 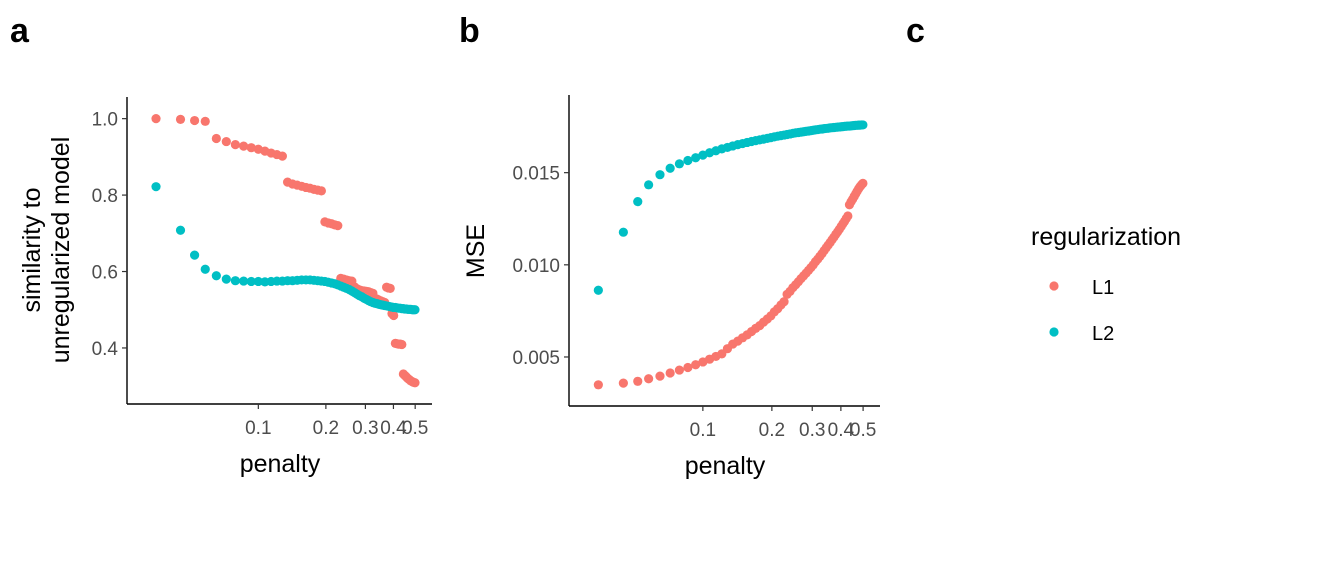 I want to click on panel-label-b: b, so click(x=469, y=31).